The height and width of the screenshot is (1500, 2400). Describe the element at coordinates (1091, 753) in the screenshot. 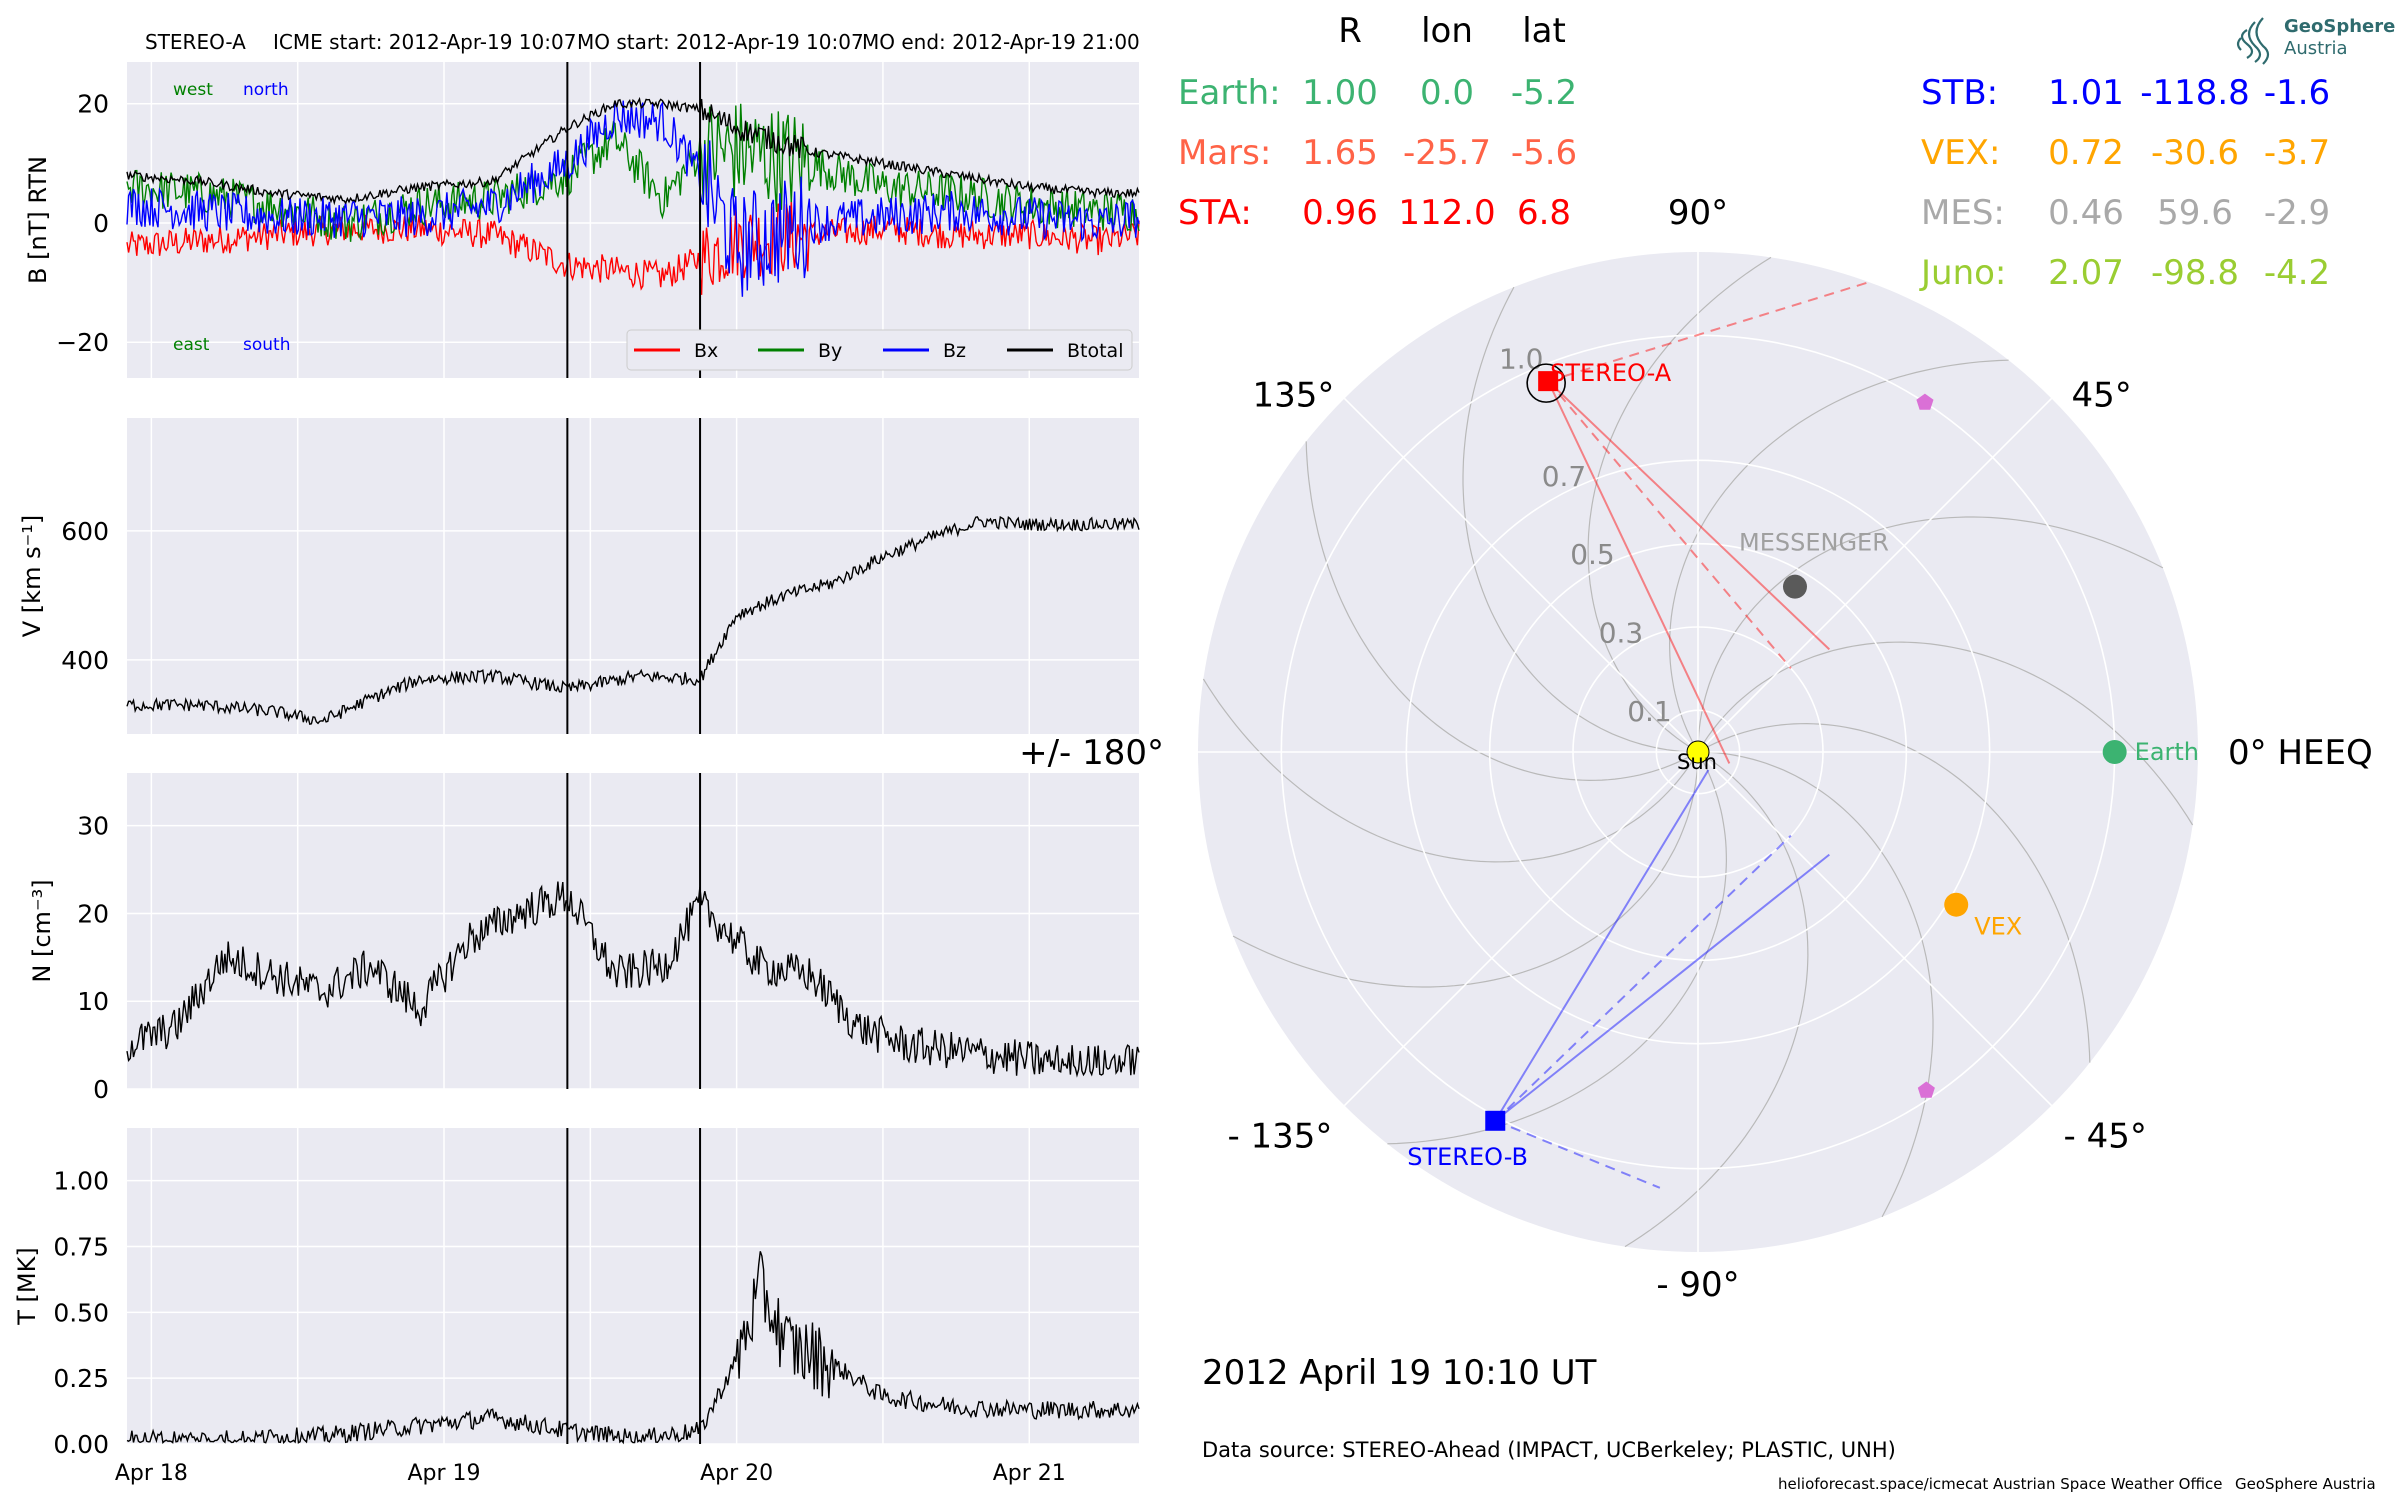

I see `polar-angle-label: +/- 180°` at that location.